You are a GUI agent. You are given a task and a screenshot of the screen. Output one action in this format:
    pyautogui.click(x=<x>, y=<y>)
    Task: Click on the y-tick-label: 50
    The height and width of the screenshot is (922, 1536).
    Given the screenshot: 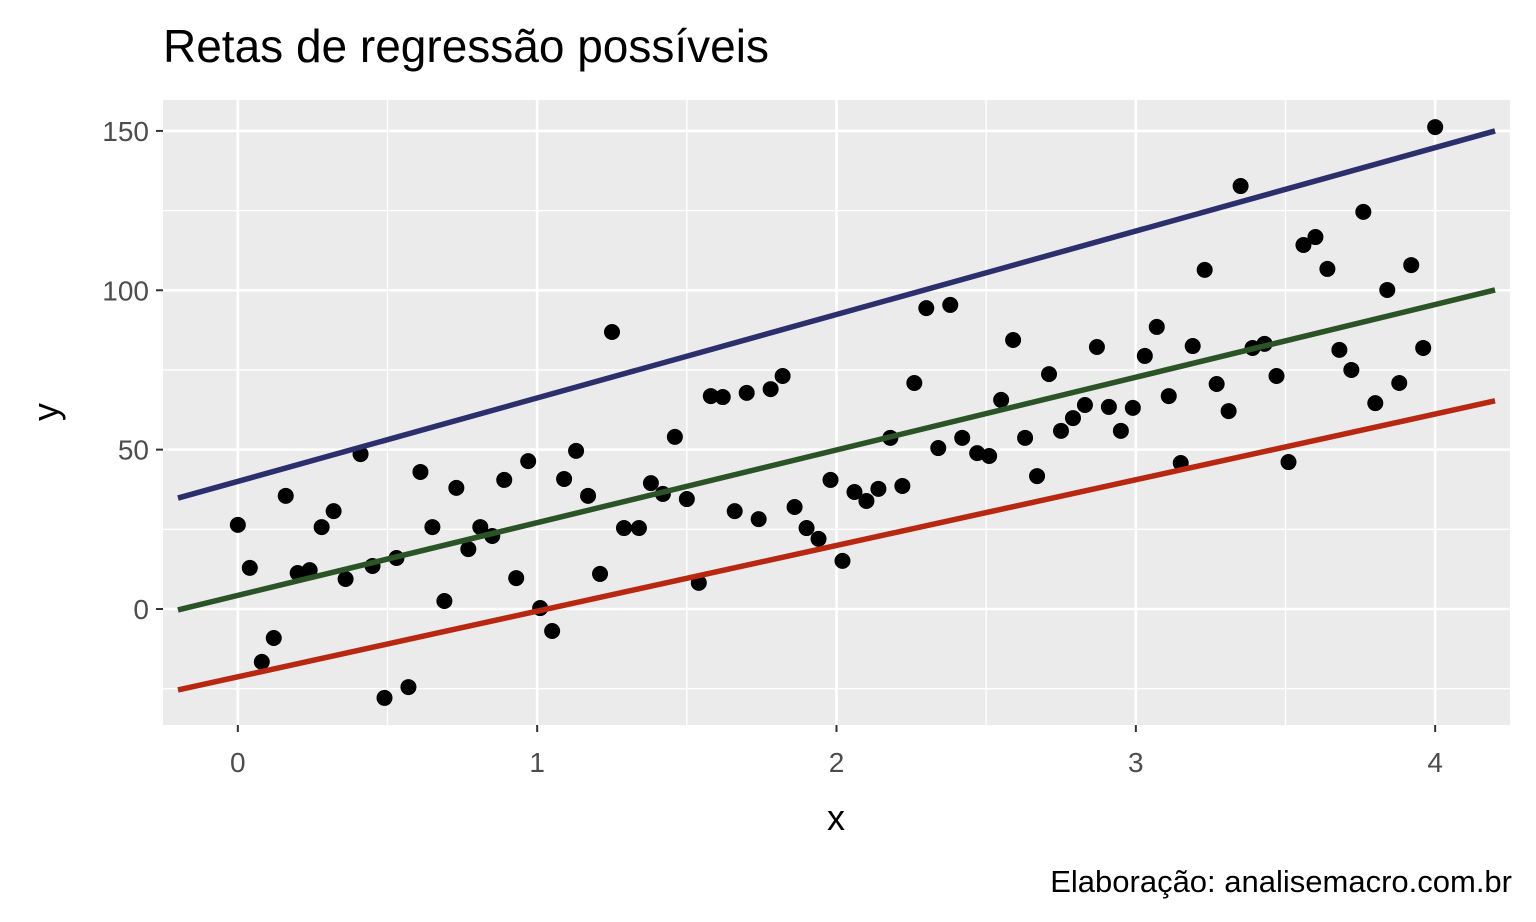 What is the action you would take?
    pyautogui.click(x=133, y=450)
    